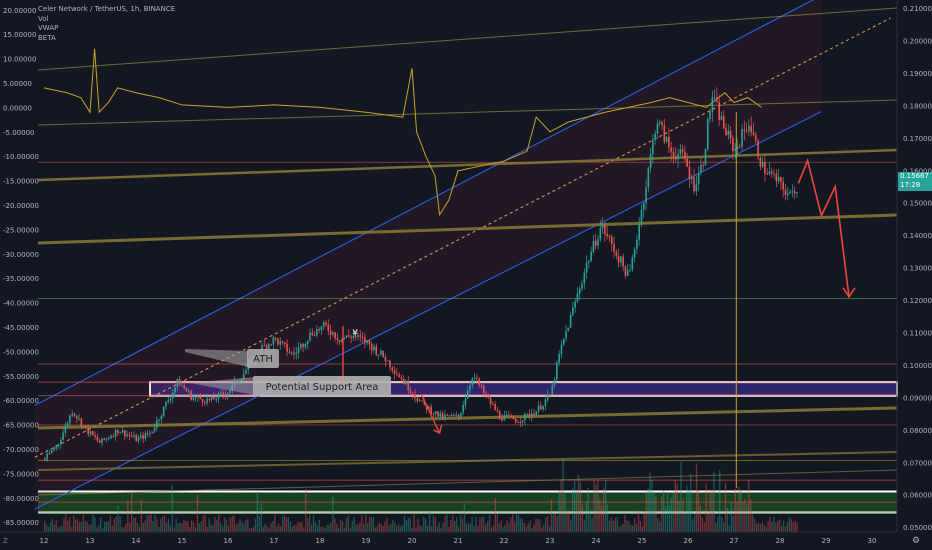  I want to click on bottom-axis-tick: 18, so click(320, 541).